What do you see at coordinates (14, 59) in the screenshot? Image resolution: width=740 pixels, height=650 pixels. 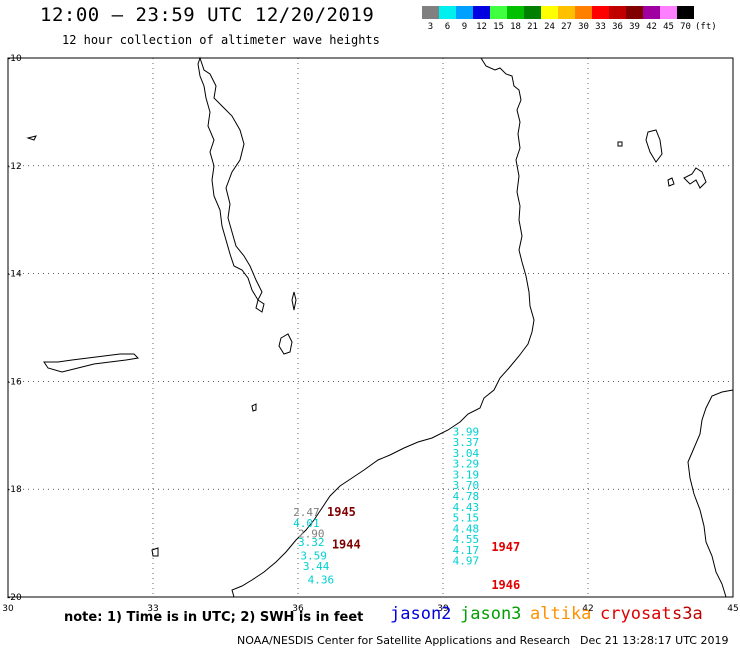 I see `latitude-tick-label: -10` at bounding box center [14, 59].